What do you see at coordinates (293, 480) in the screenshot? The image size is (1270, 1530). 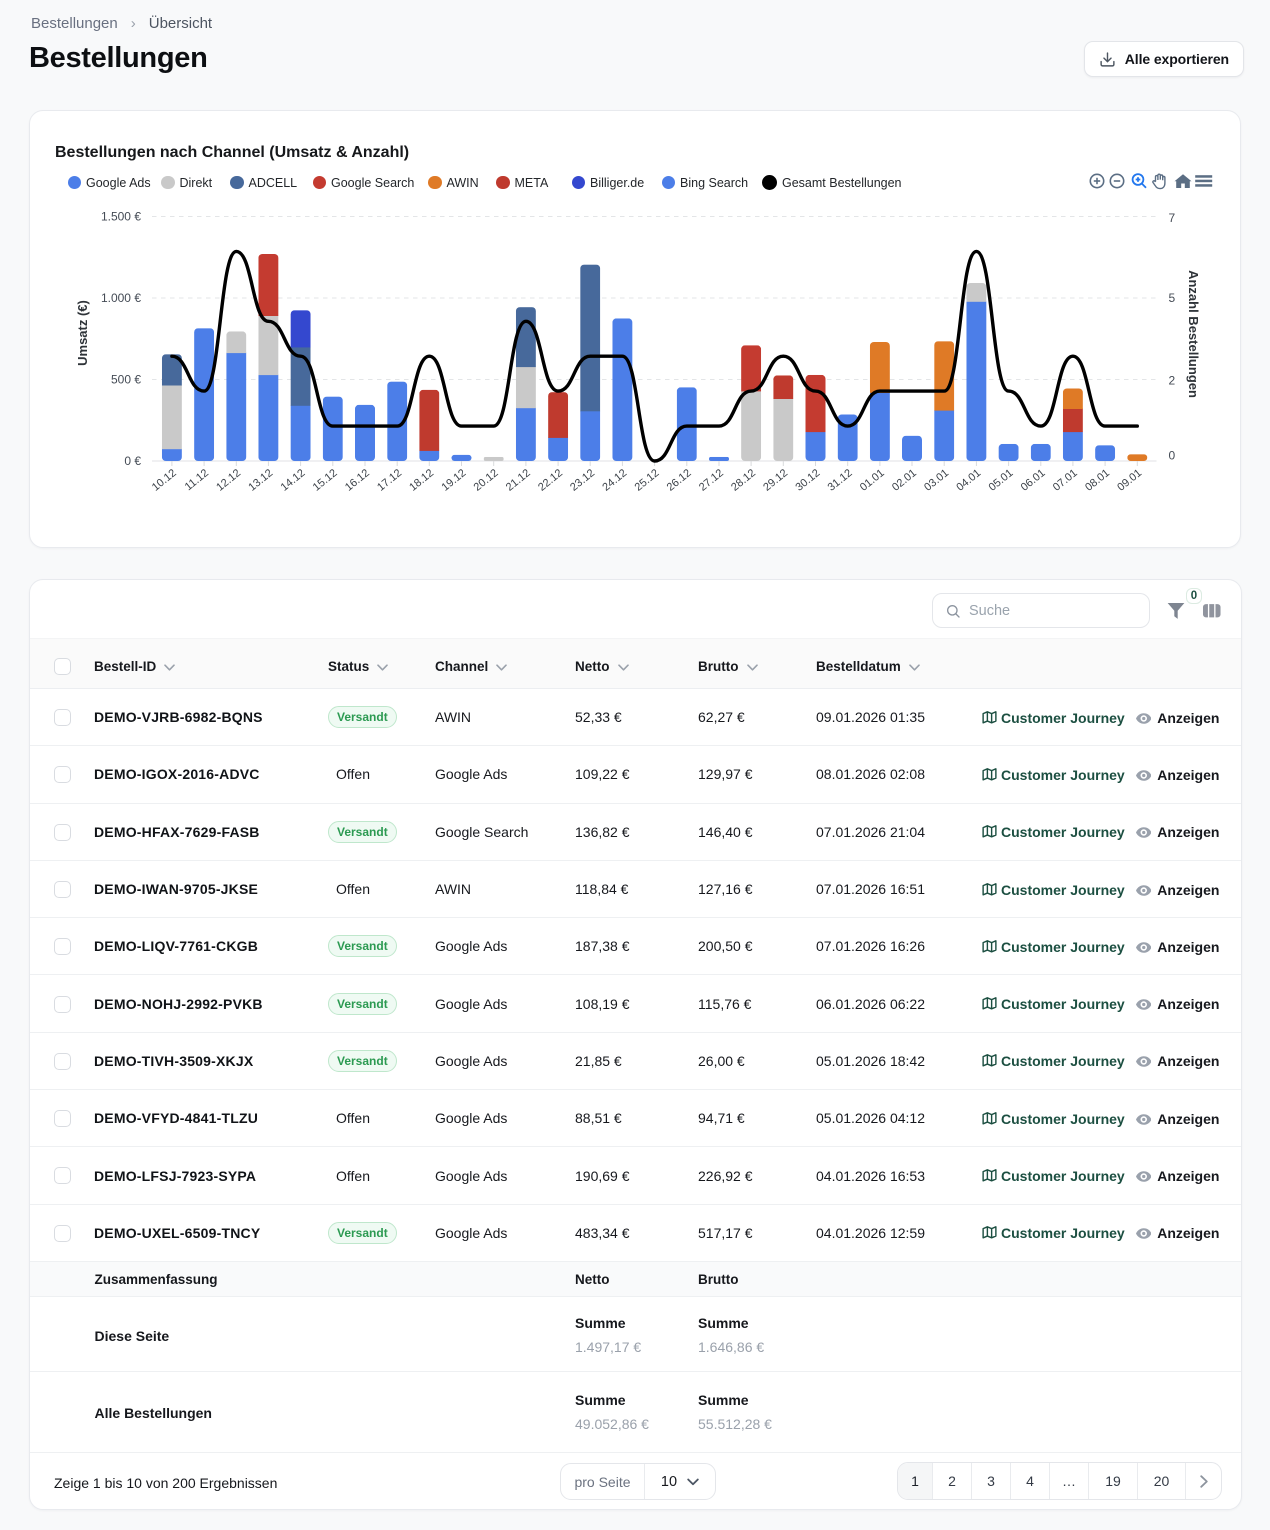 I see `svg-text: 14.12` at bounding box center [293, 480].